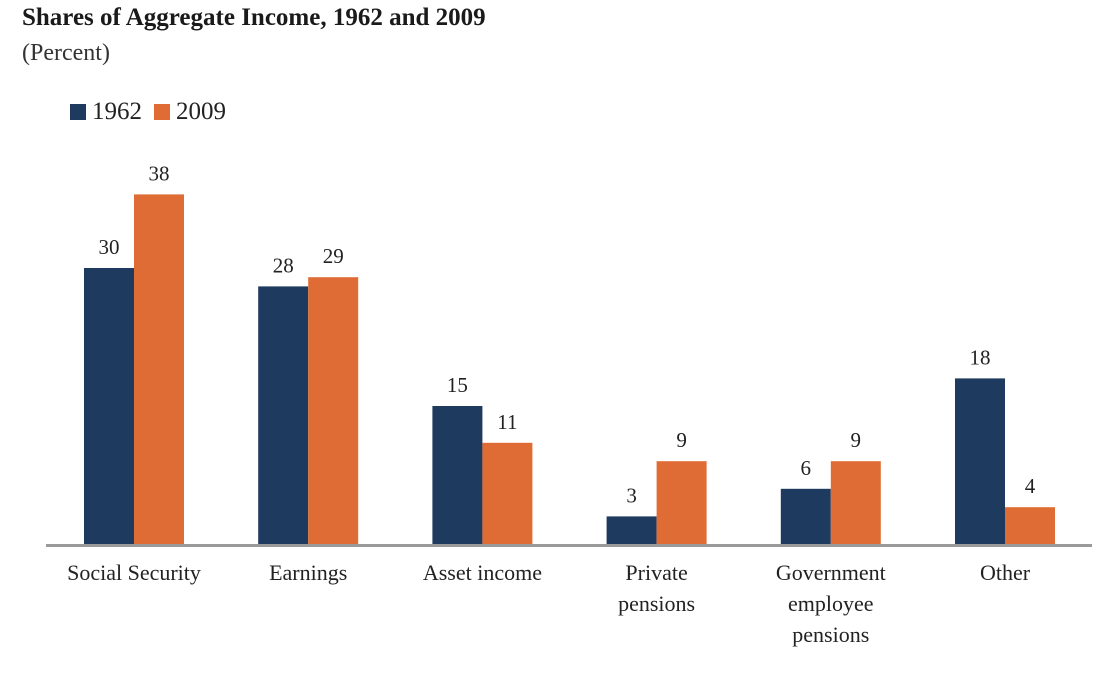 The image size is (1114, 684). I want to click on data-label-2009-0: 38, so click(159, 173).